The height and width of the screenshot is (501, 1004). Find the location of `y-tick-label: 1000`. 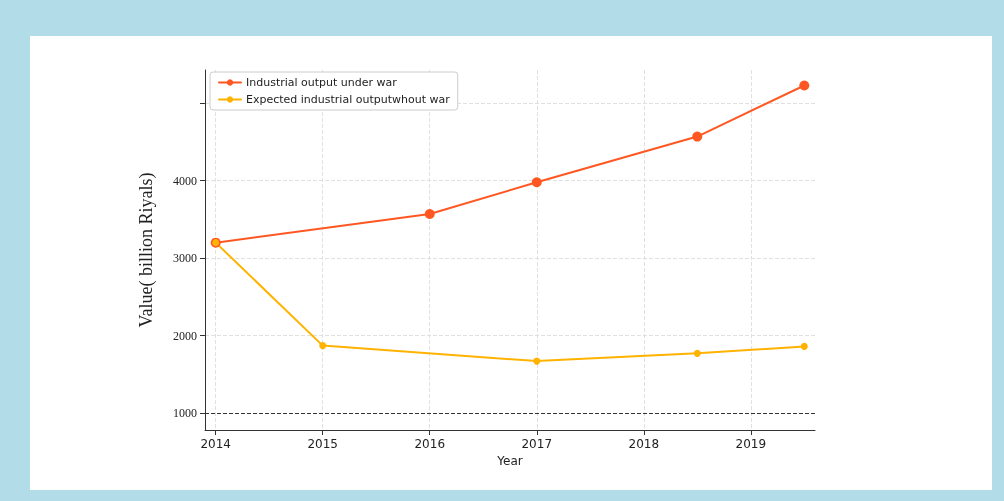

y-tick-label: 1000 is located at coordinates (185, 412).